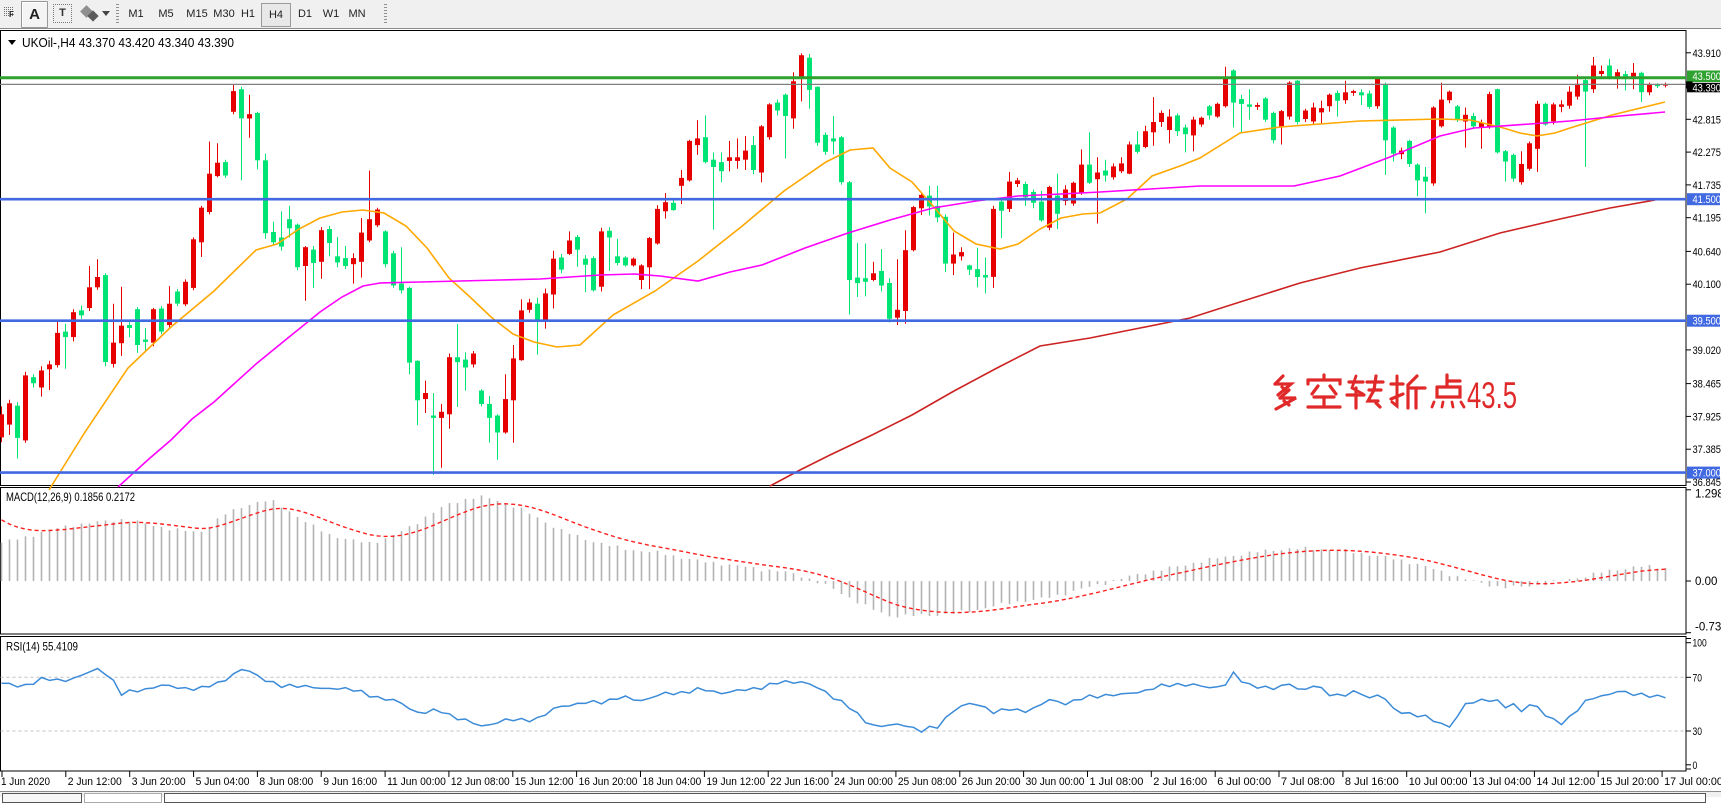  I want to click on svg-text: 22 Jun 16:00, so click(799, 782).